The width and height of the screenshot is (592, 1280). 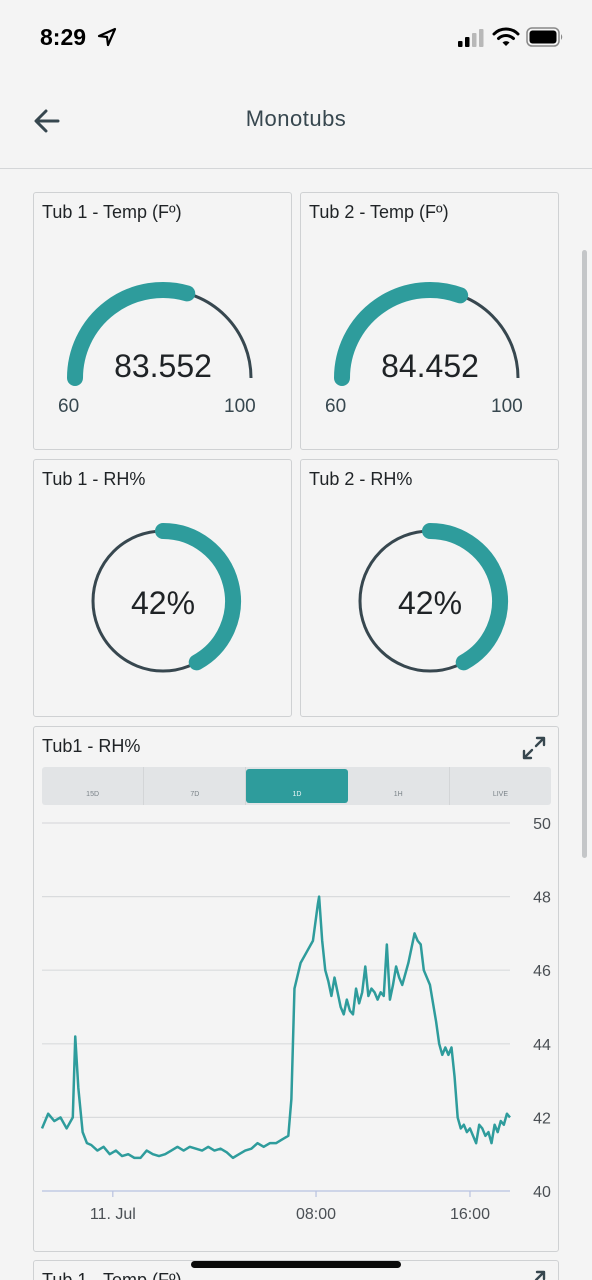 What do you see at coordinates (542, 898) in the screenshot?
I see `y-tick-label: 48` at bounding box center [542, 898].